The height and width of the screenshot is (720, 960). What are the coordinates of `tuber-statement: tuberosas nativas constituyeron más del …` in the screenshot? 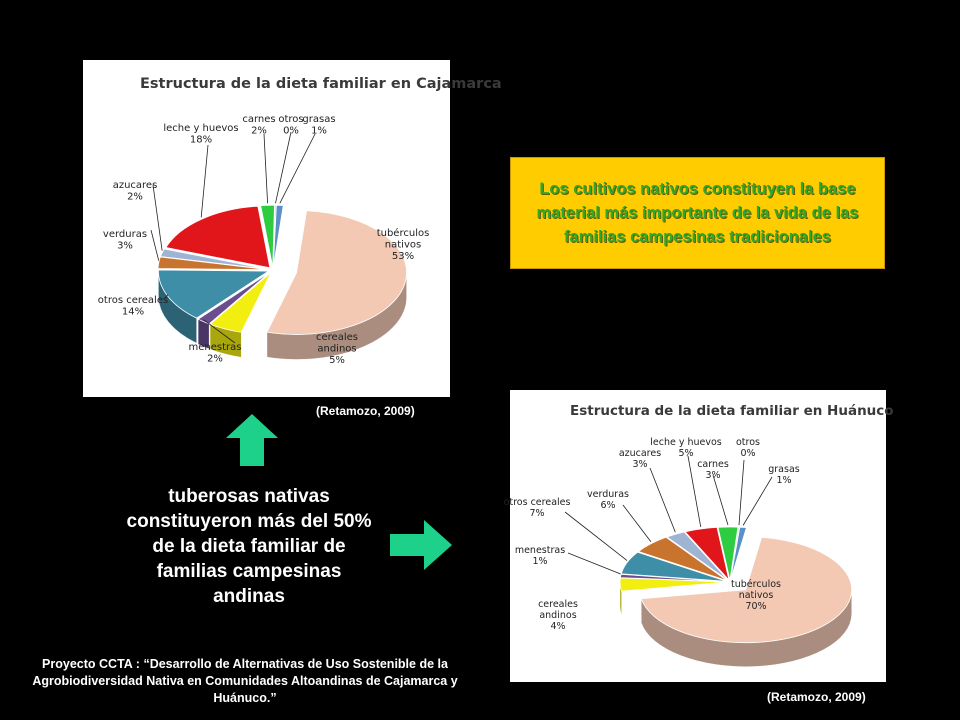 It's located at (249, 546).